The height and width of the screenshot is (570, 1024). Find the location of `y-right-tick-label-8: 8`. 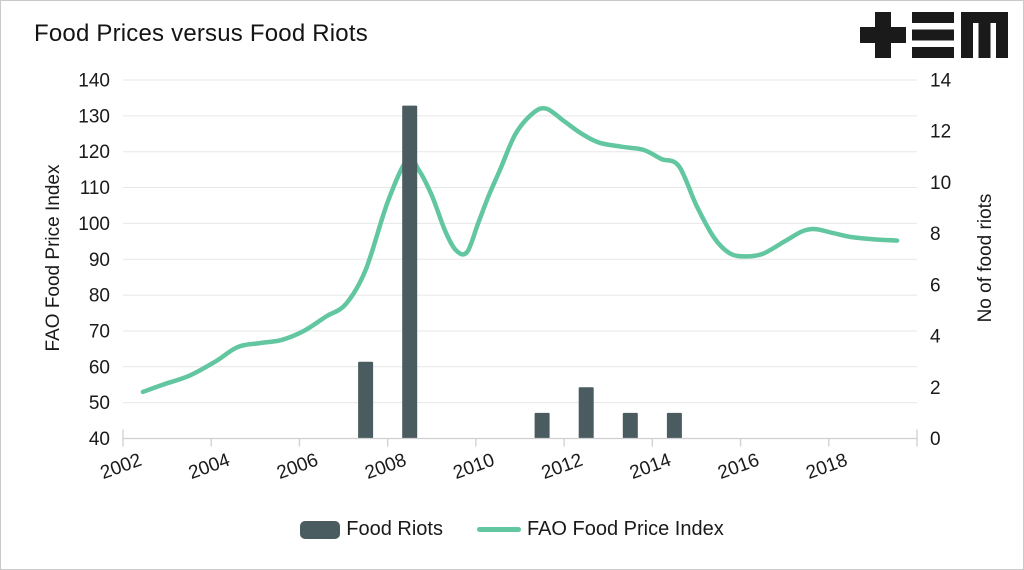

y-right-tick-label-8: 8 is located at coordinates (935, 234).